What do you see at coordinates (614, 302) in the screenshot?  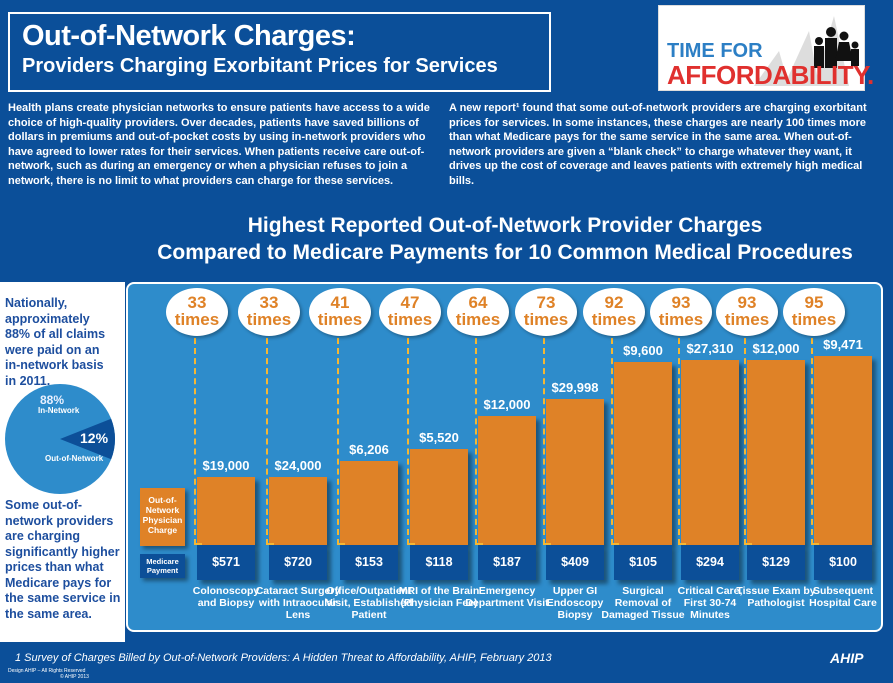 I see `times-value: 92` at bounding box center [614, 302].